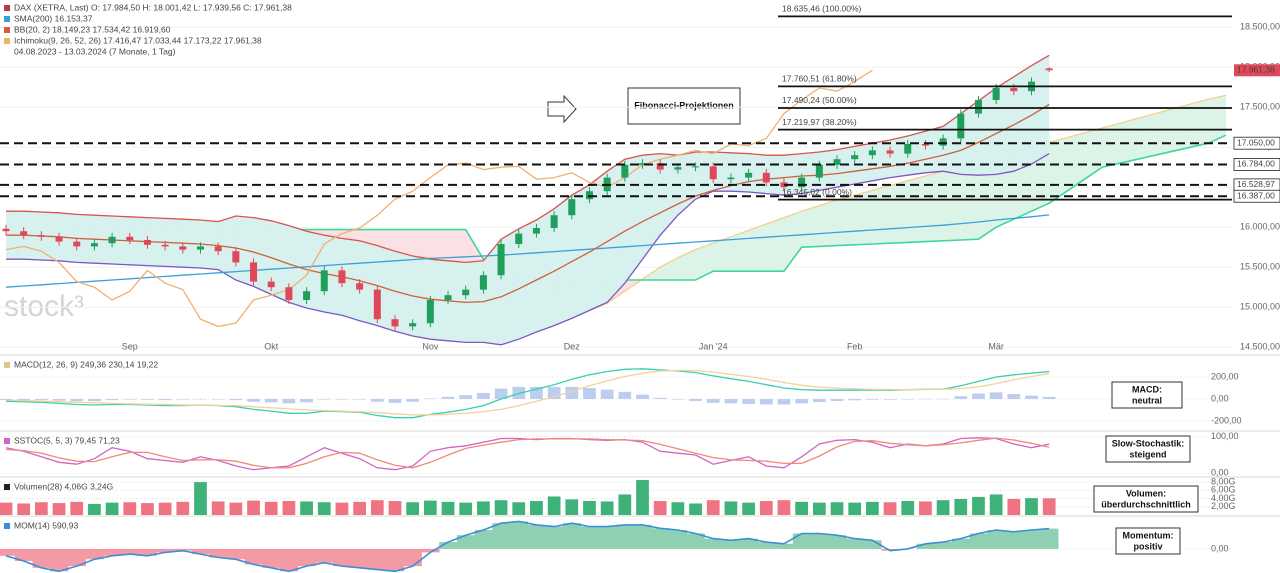 The height and width of the screenshot is (573, 1280). What do you see at coordinates (1146, 504) in the screenshot?
I see `note-text: überdurchschnittlich` at bounding box center [1146, 504].